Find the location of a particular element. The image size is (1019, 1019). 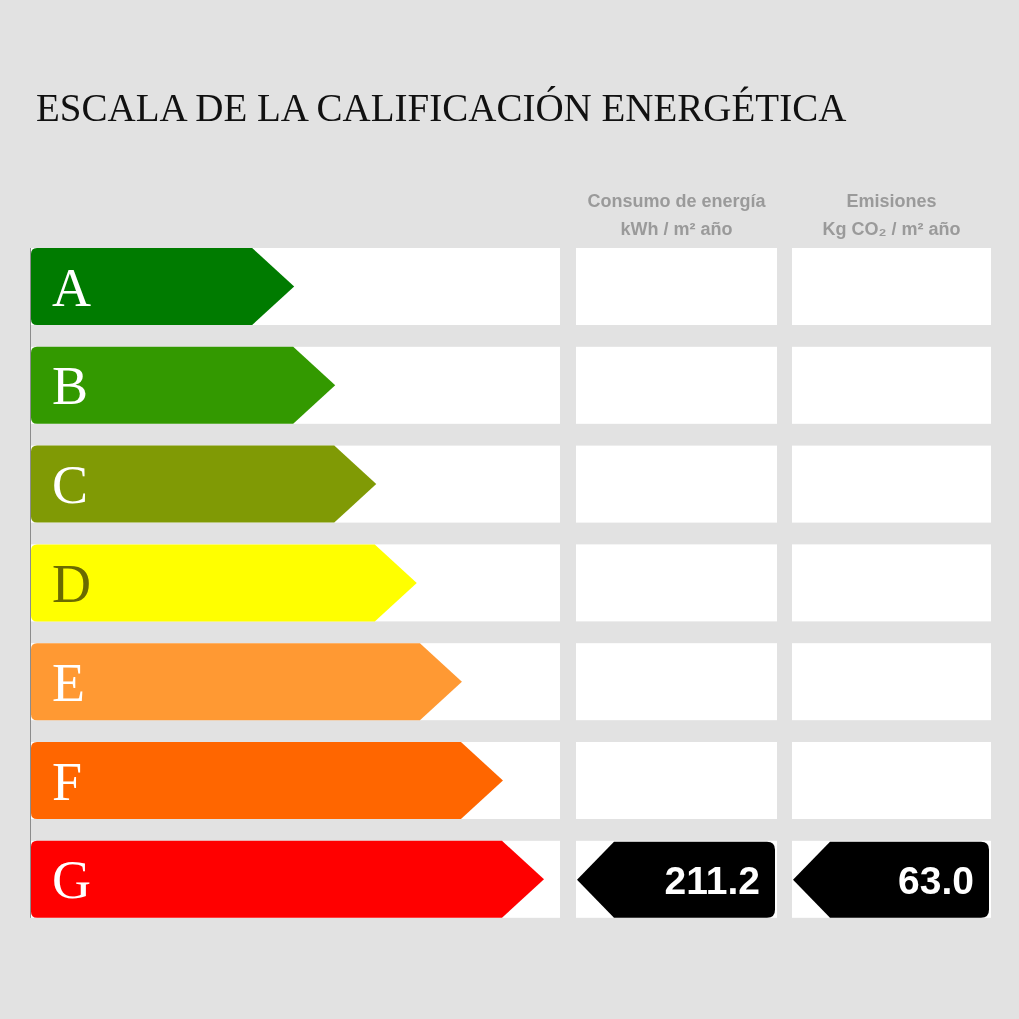

y-tick-label: F is located at coordinates (67, 781).